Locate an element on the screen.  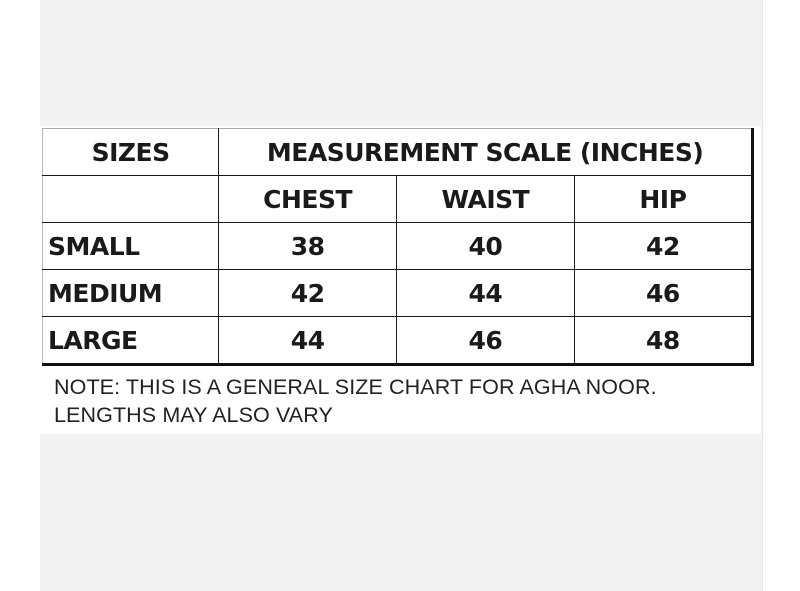
hip-value: 42 is located at coordinates (664, 246).